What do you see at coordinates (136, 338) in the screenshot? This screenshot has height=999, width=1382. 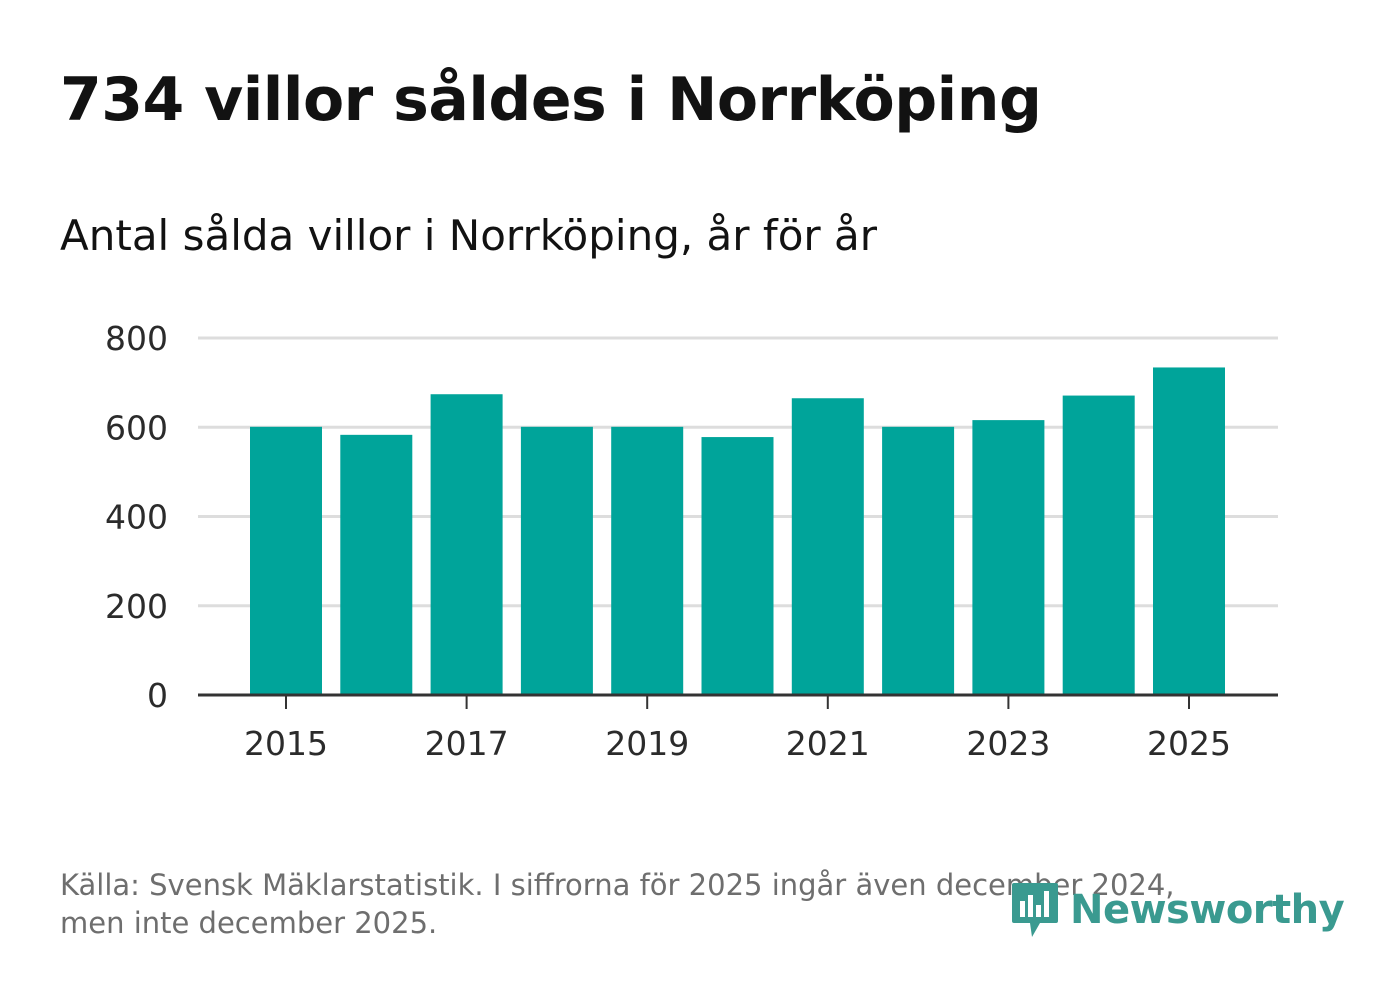 I see `y-tick-label-800: 800` at bounding box center [136, 338].